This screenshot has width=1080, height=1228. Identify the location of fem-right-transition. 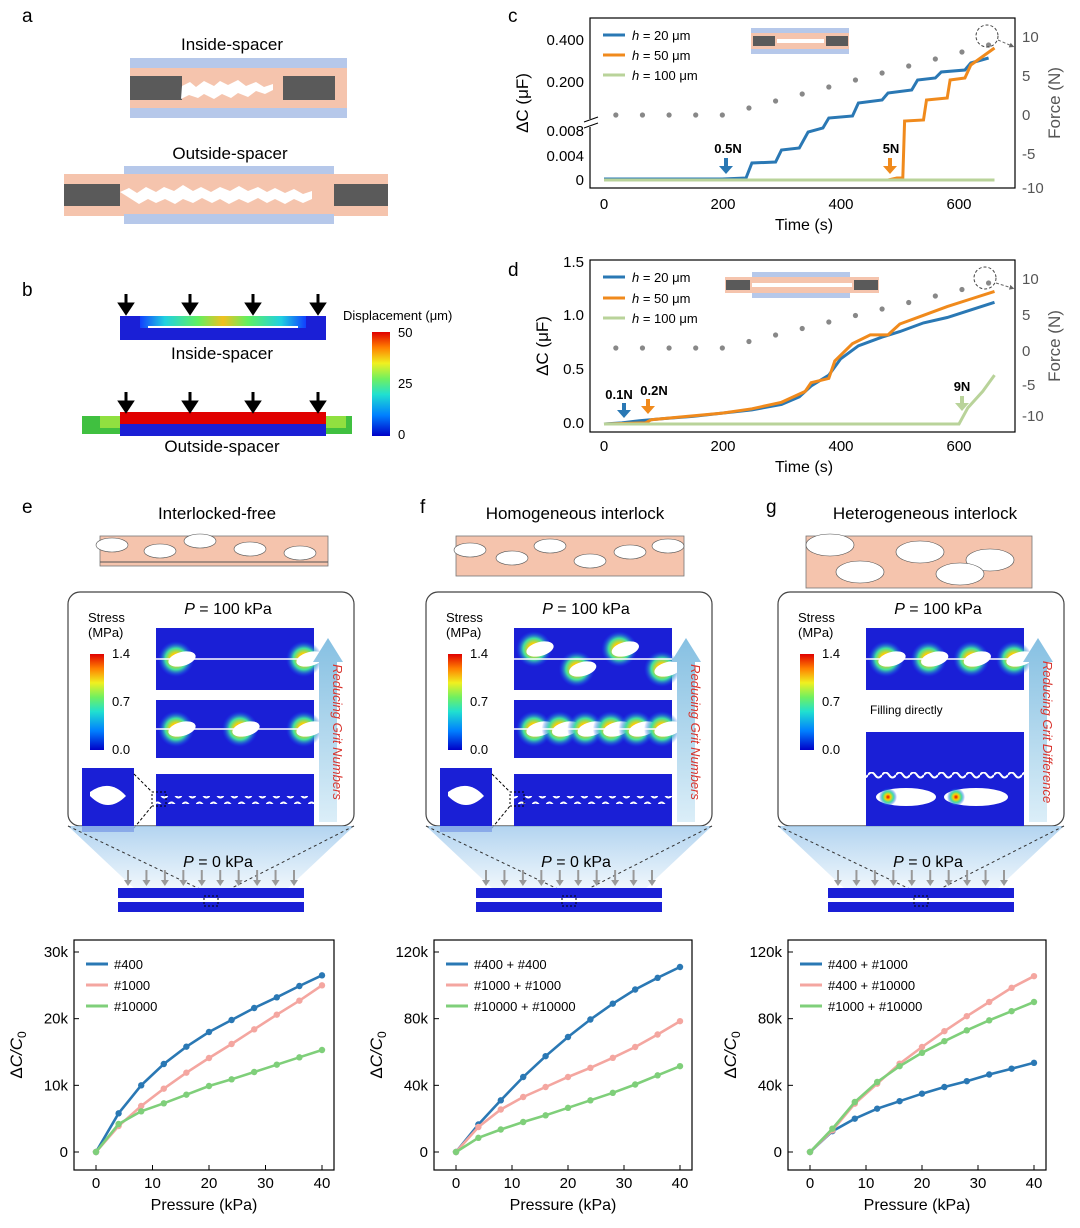
(336, 422).